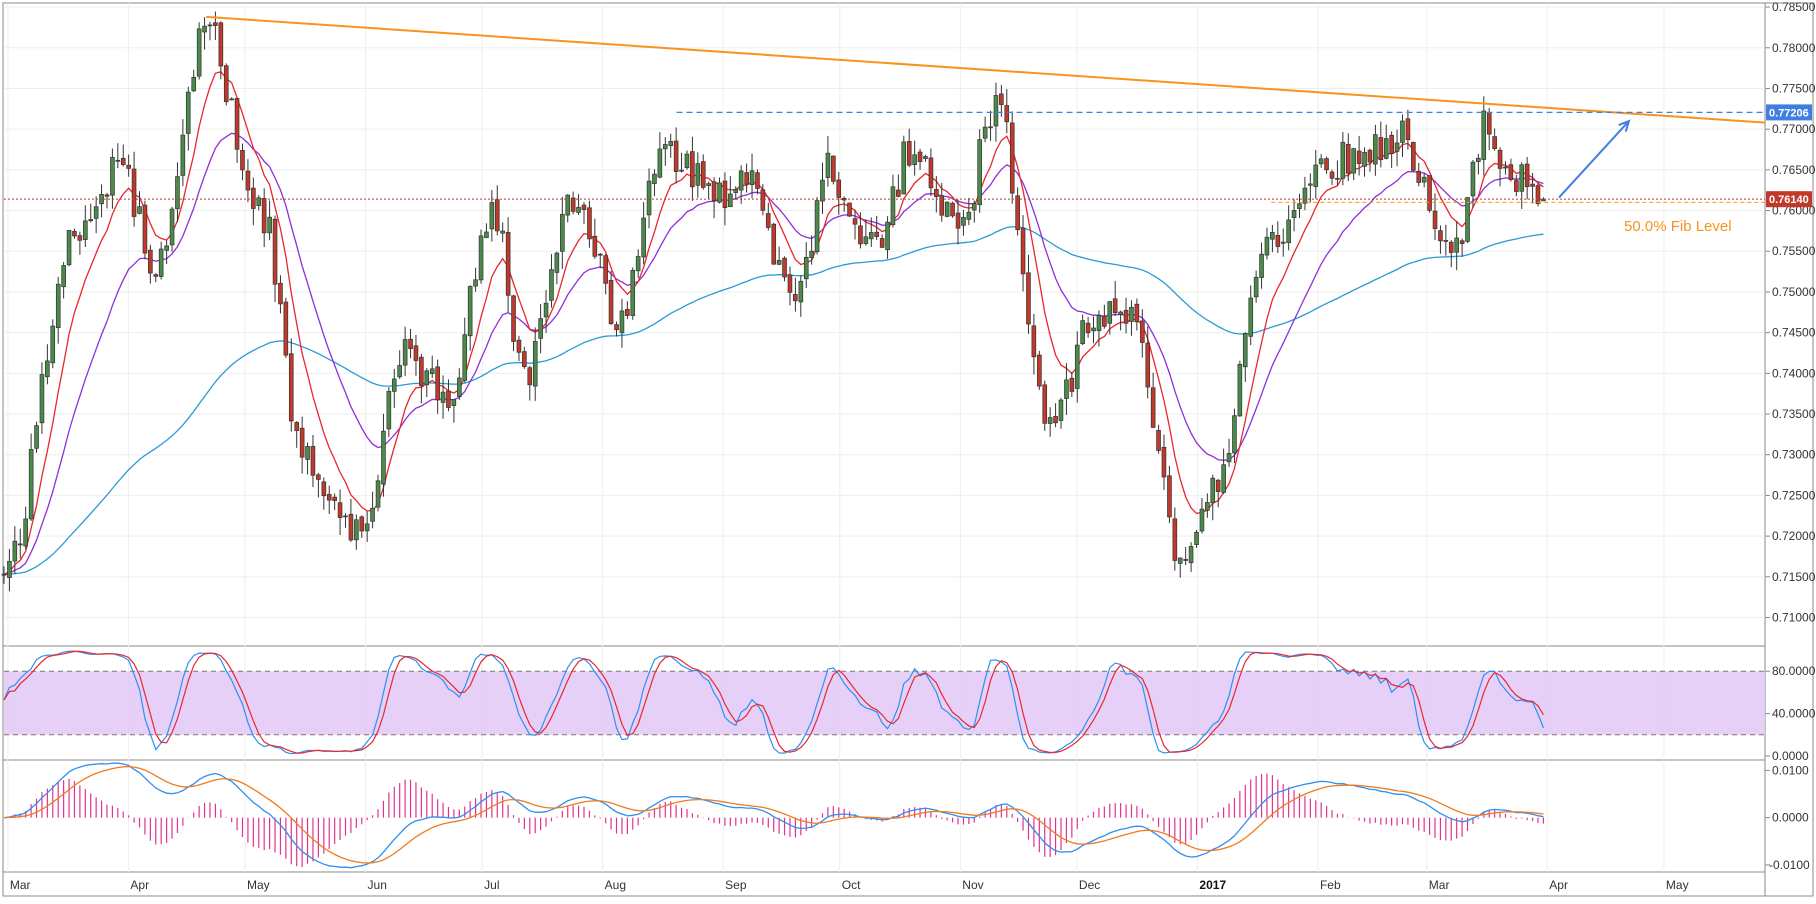 Image resolution: width=1816 pixels, height=904 pixels. I want to click on stochastic-k-line, so click(773, 702).